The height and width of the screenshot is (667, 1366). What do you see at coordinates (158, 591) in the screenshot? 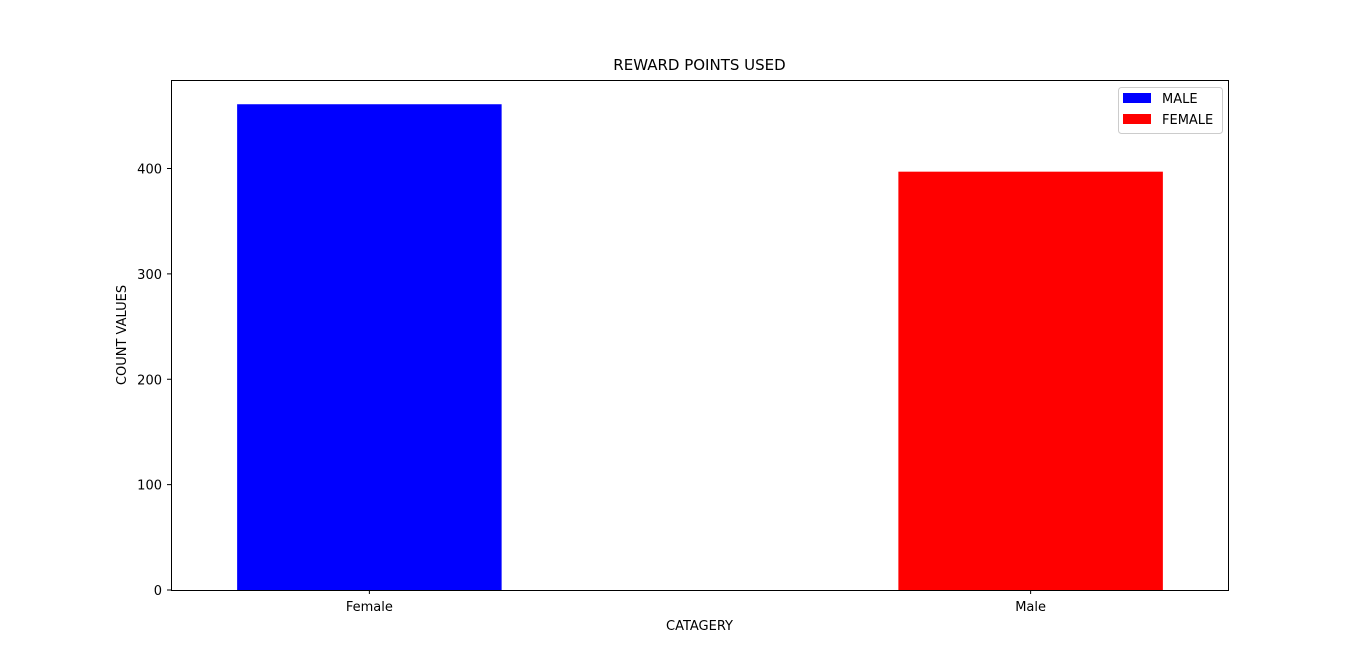
I see `y-tick-label: 0` at bounding box center [158, 591].